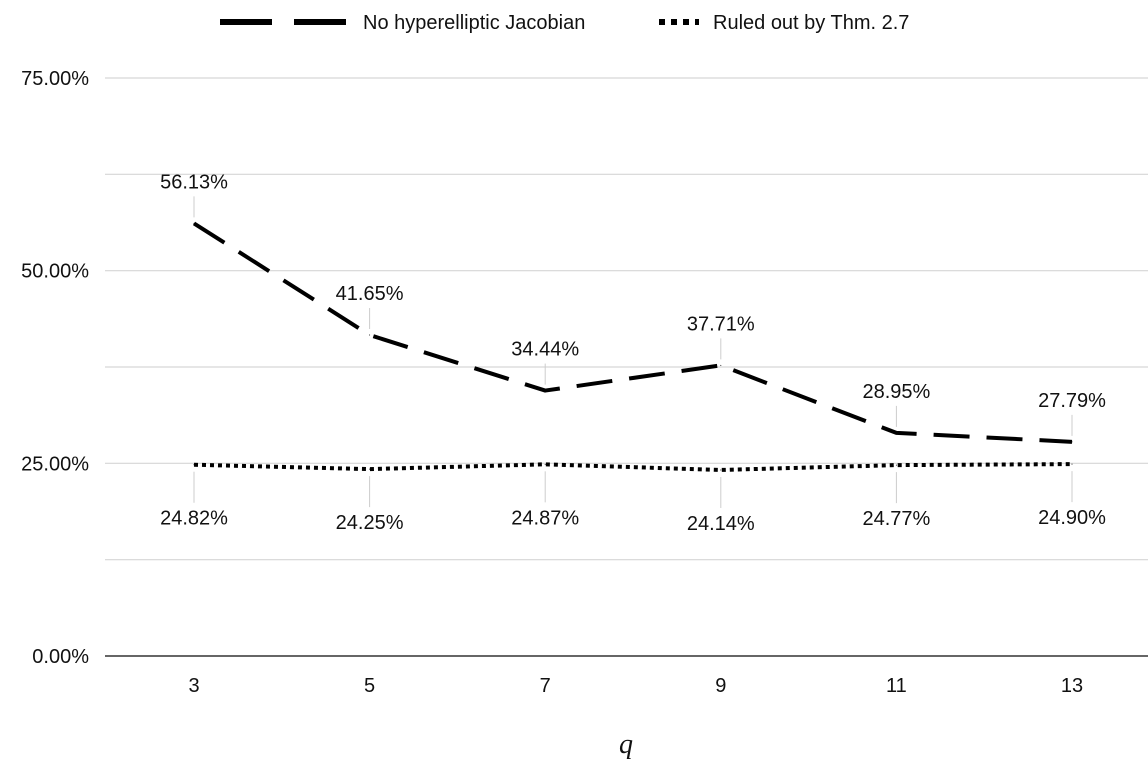 Image resolution: width=1148 pixels, height=761 pixels. What do you see at coordinates (194, 182) in the screenshot?
I see `data-label: 56.13%` at bounding box center [194, 182].